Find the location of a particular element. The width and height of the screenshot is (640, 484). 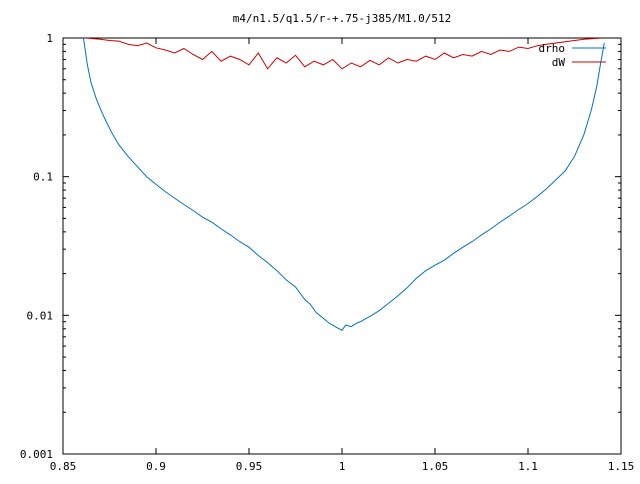

x-tick-label: 0.95 is located at coordinates (249, 466).